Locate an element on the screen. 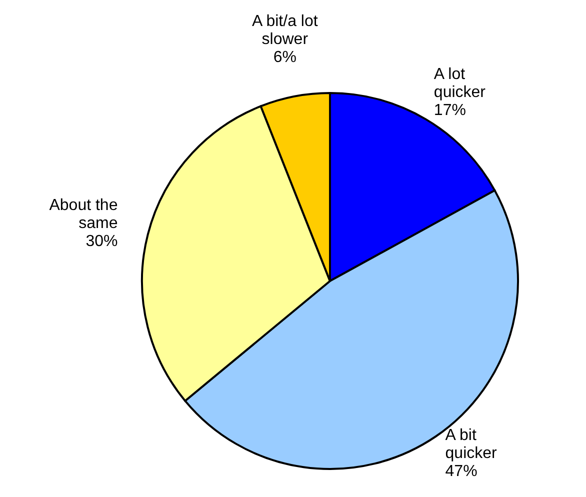  data-label: 6% is located at coordinates (284, 57).